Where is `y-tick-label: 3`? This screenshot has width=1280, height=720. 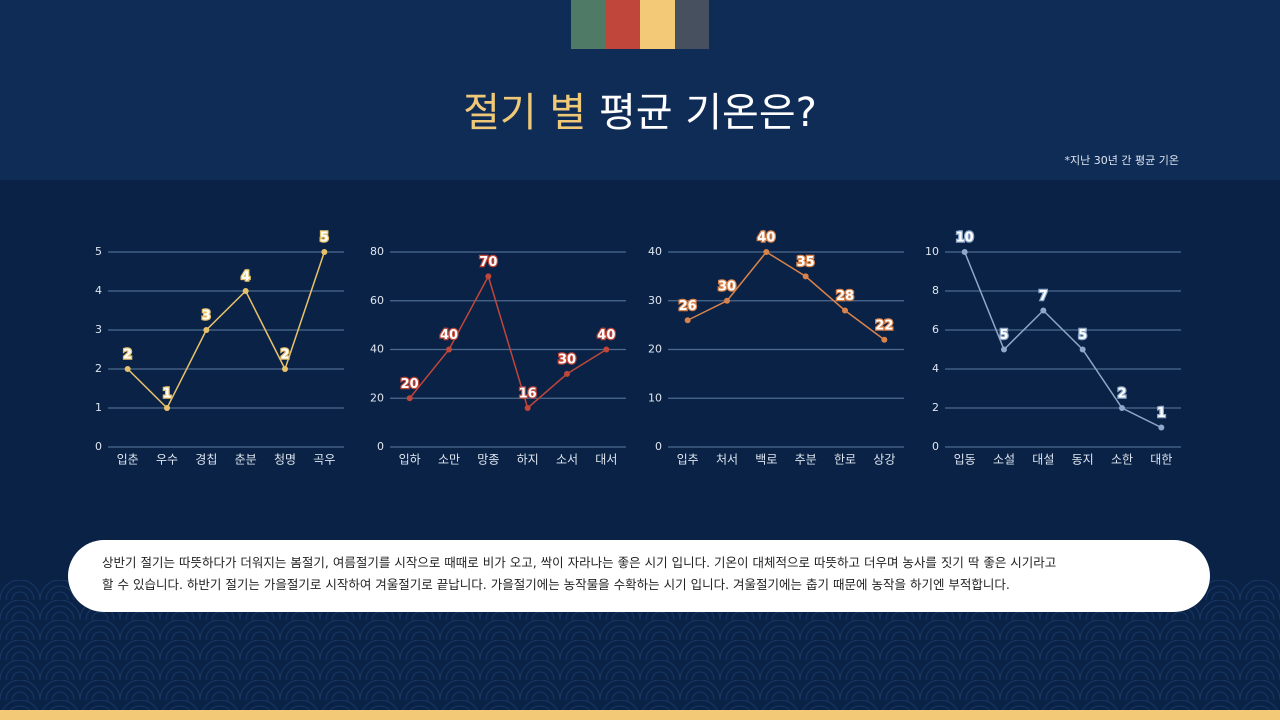 y-tick-label: 3 is located at coordinates (98, 329).